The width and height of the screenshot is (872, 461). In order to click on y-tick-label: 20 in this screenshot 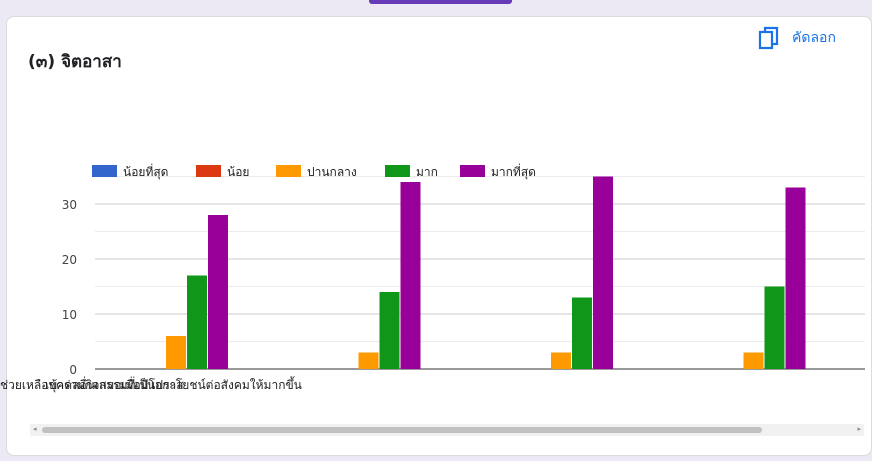, I will do `click(69, 260)`.